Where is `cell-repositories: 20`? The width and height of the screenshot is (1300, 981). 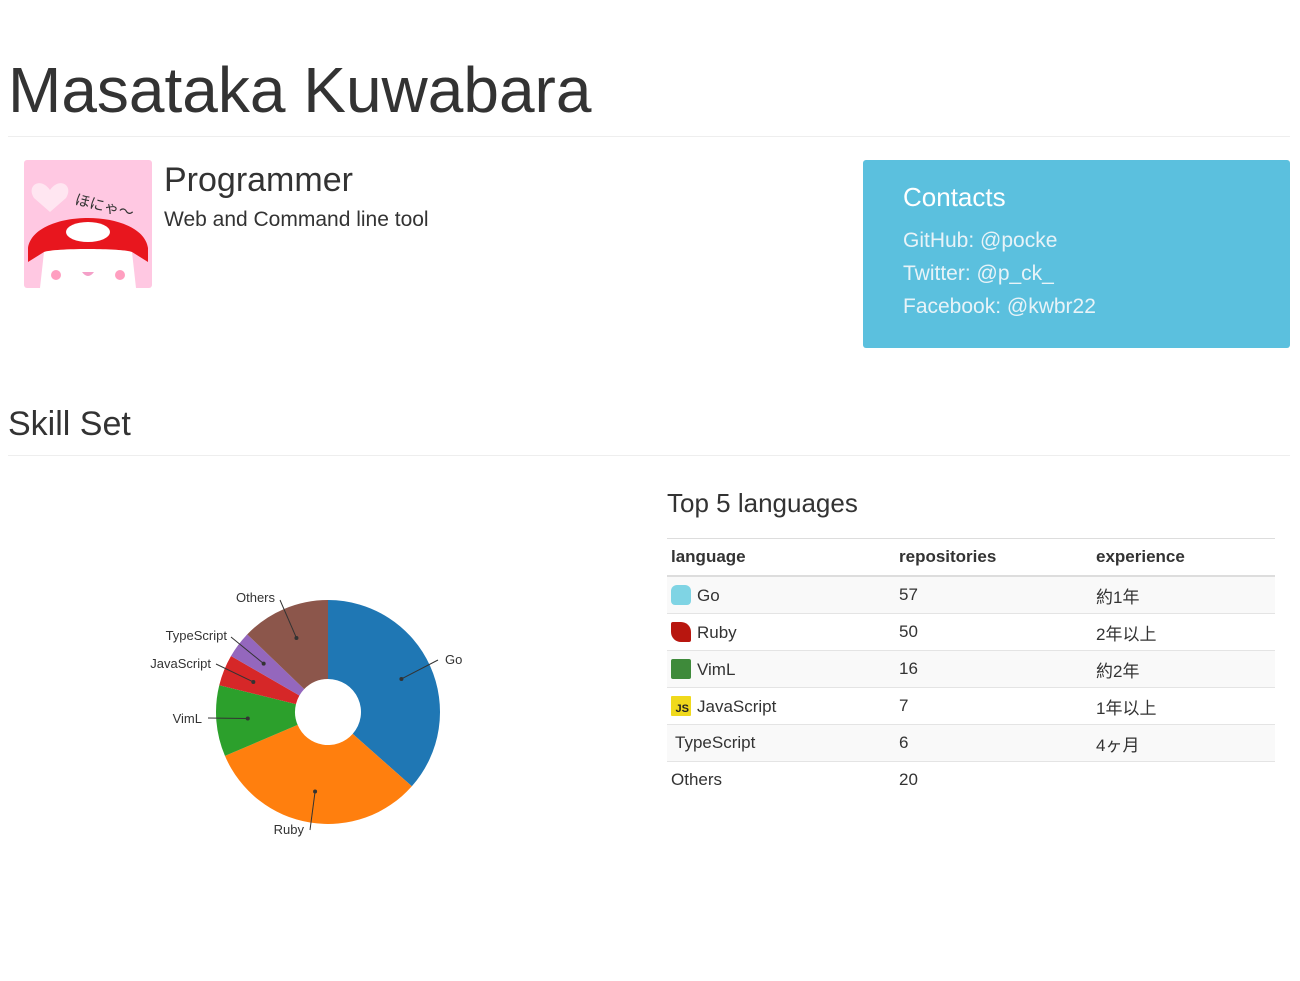
cell-repositories: 20 is located at coordinates (993, 779).